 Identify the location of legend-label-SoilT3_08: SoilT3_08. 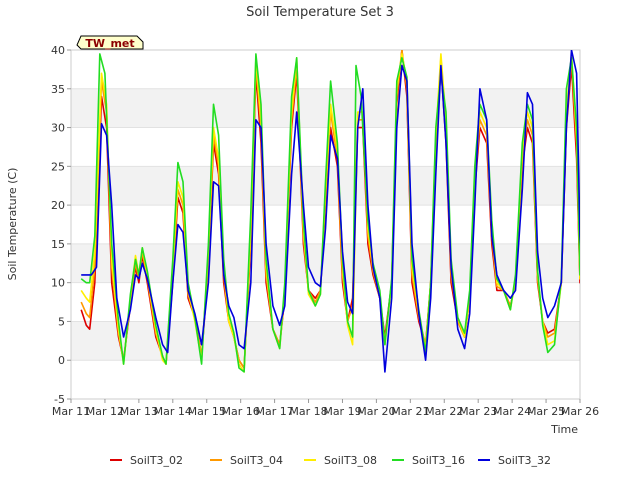
(350, 460).